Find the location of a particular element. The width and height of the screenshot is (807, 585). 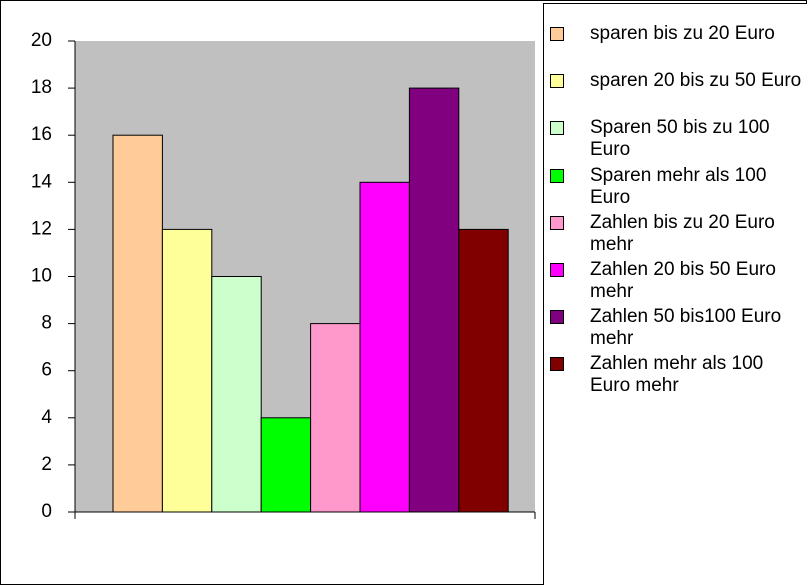

y-tick-label: 18 is located at coordinates (41, 87).